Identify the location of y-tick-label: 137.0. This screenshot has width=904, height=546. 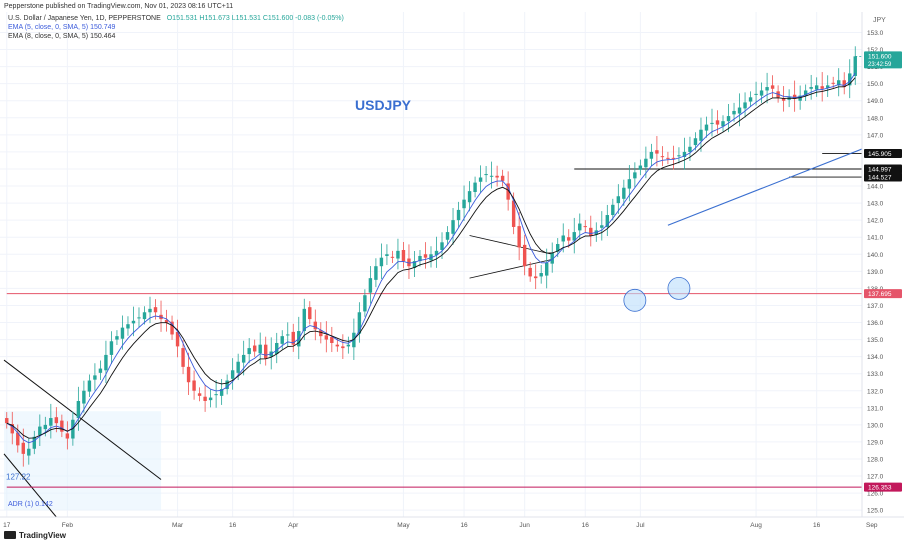
(875, 306).